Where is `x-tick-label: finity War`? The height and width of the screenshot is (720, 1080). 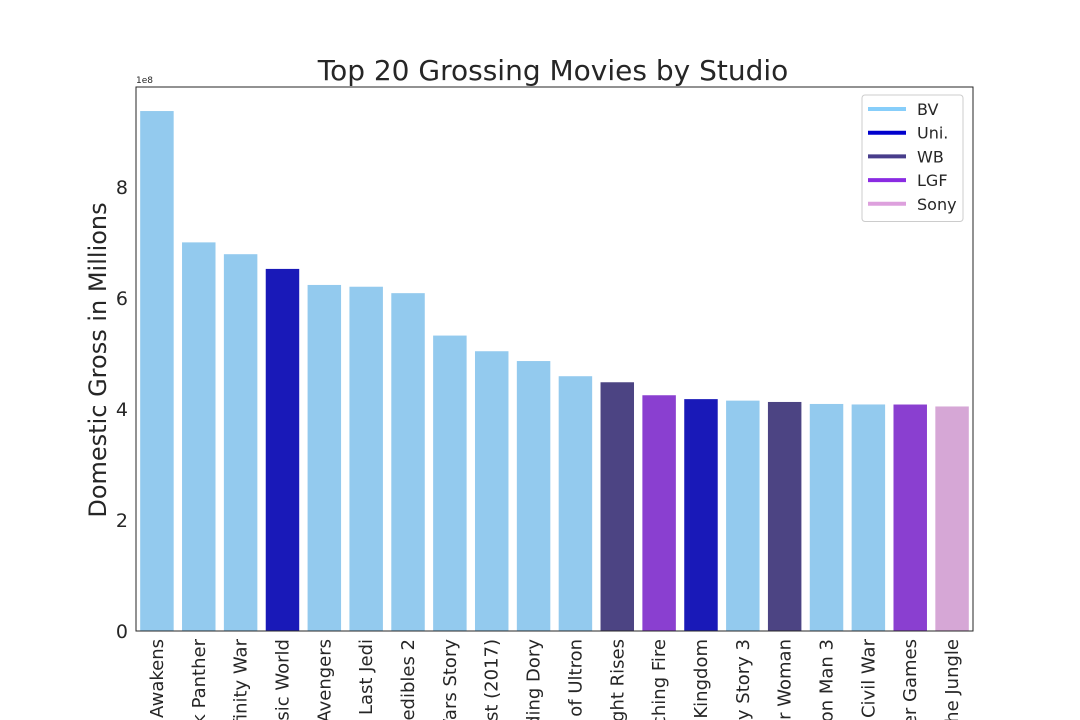
x-tick-label: finity War is located at coordinates (241, 679).